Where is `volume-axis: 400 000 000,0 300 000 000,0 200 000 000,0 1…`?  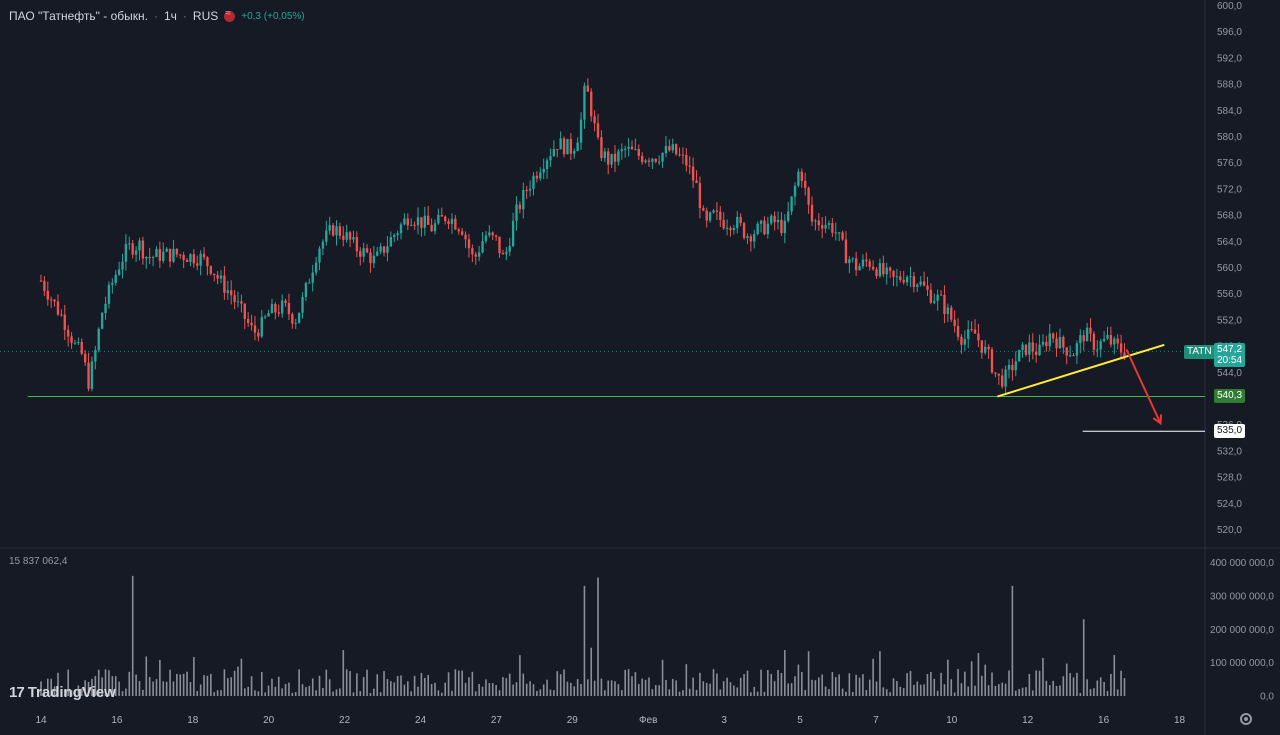
volume-axis: 400 000 000,0 300 000 000,0 200 000 000,0 1… is located at coordinates (1242, 630).